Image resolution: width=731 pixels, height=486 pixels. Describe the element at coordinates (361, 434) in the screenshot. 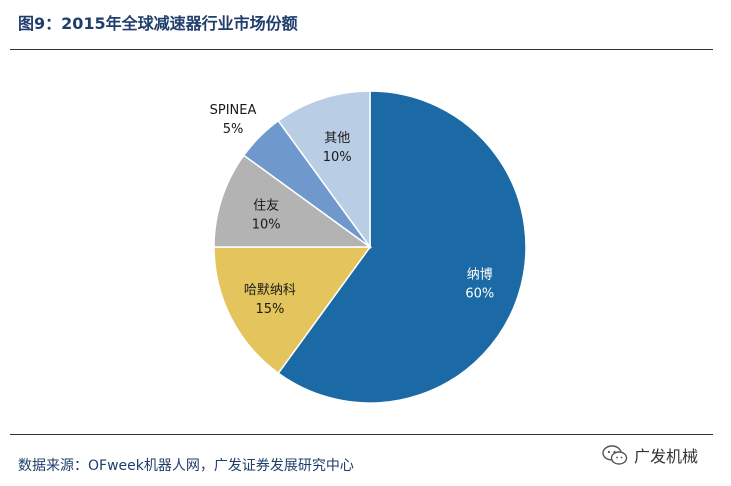

I see `bottom-rule` at that location.